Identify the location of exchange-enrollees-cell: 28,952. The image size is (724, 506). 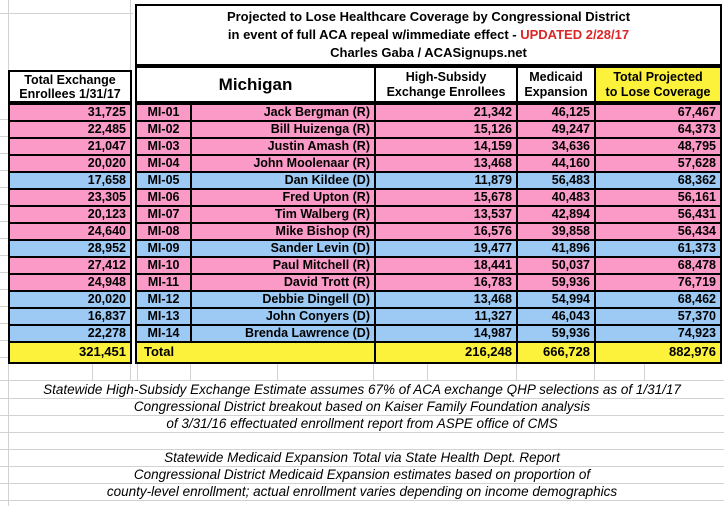
(70, 249).